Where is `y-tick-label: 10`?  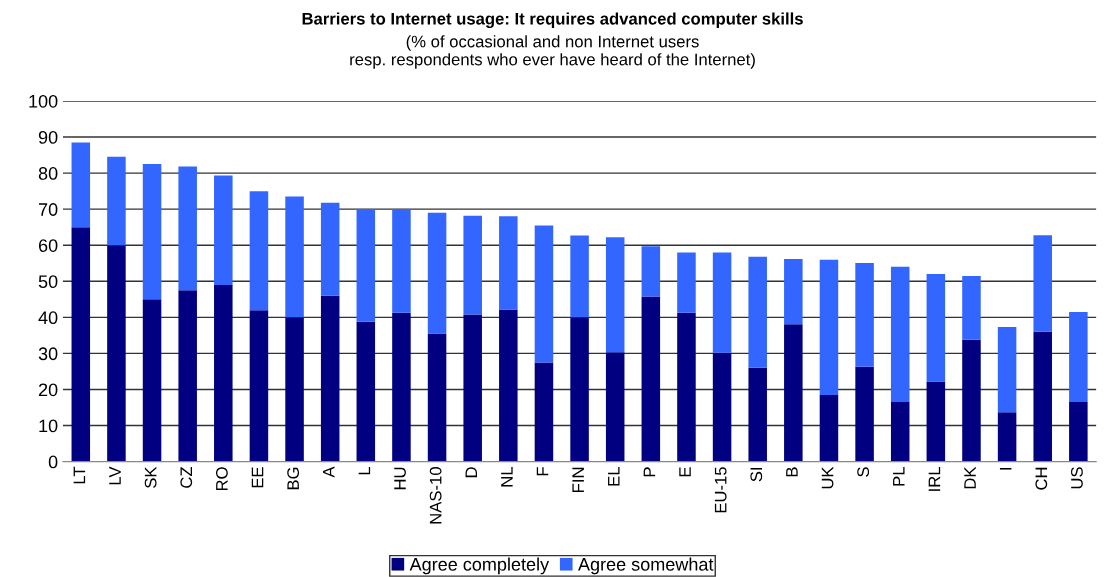 y-tick-label: 10 is located at coordinates (48, 426).